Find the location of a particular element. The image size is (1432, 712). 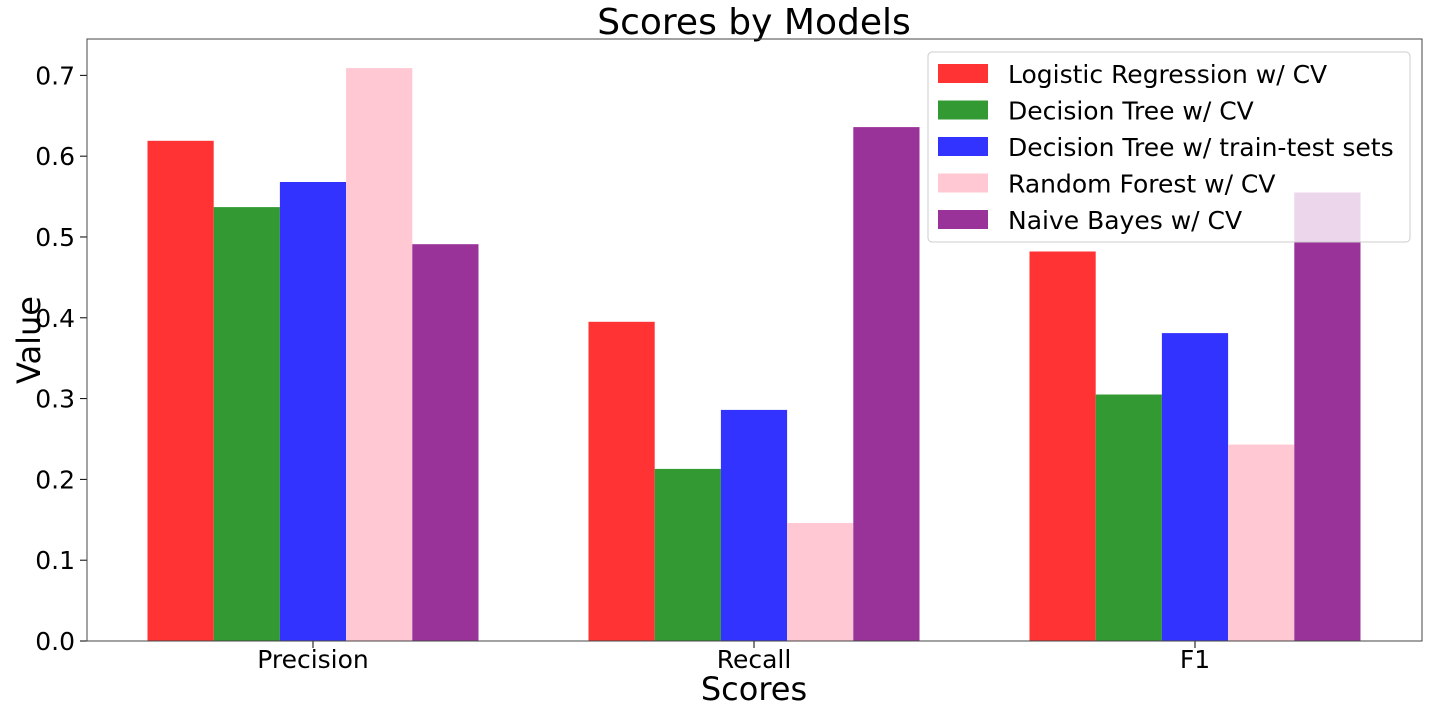

legend-box is located at coordinates (1169, 147).